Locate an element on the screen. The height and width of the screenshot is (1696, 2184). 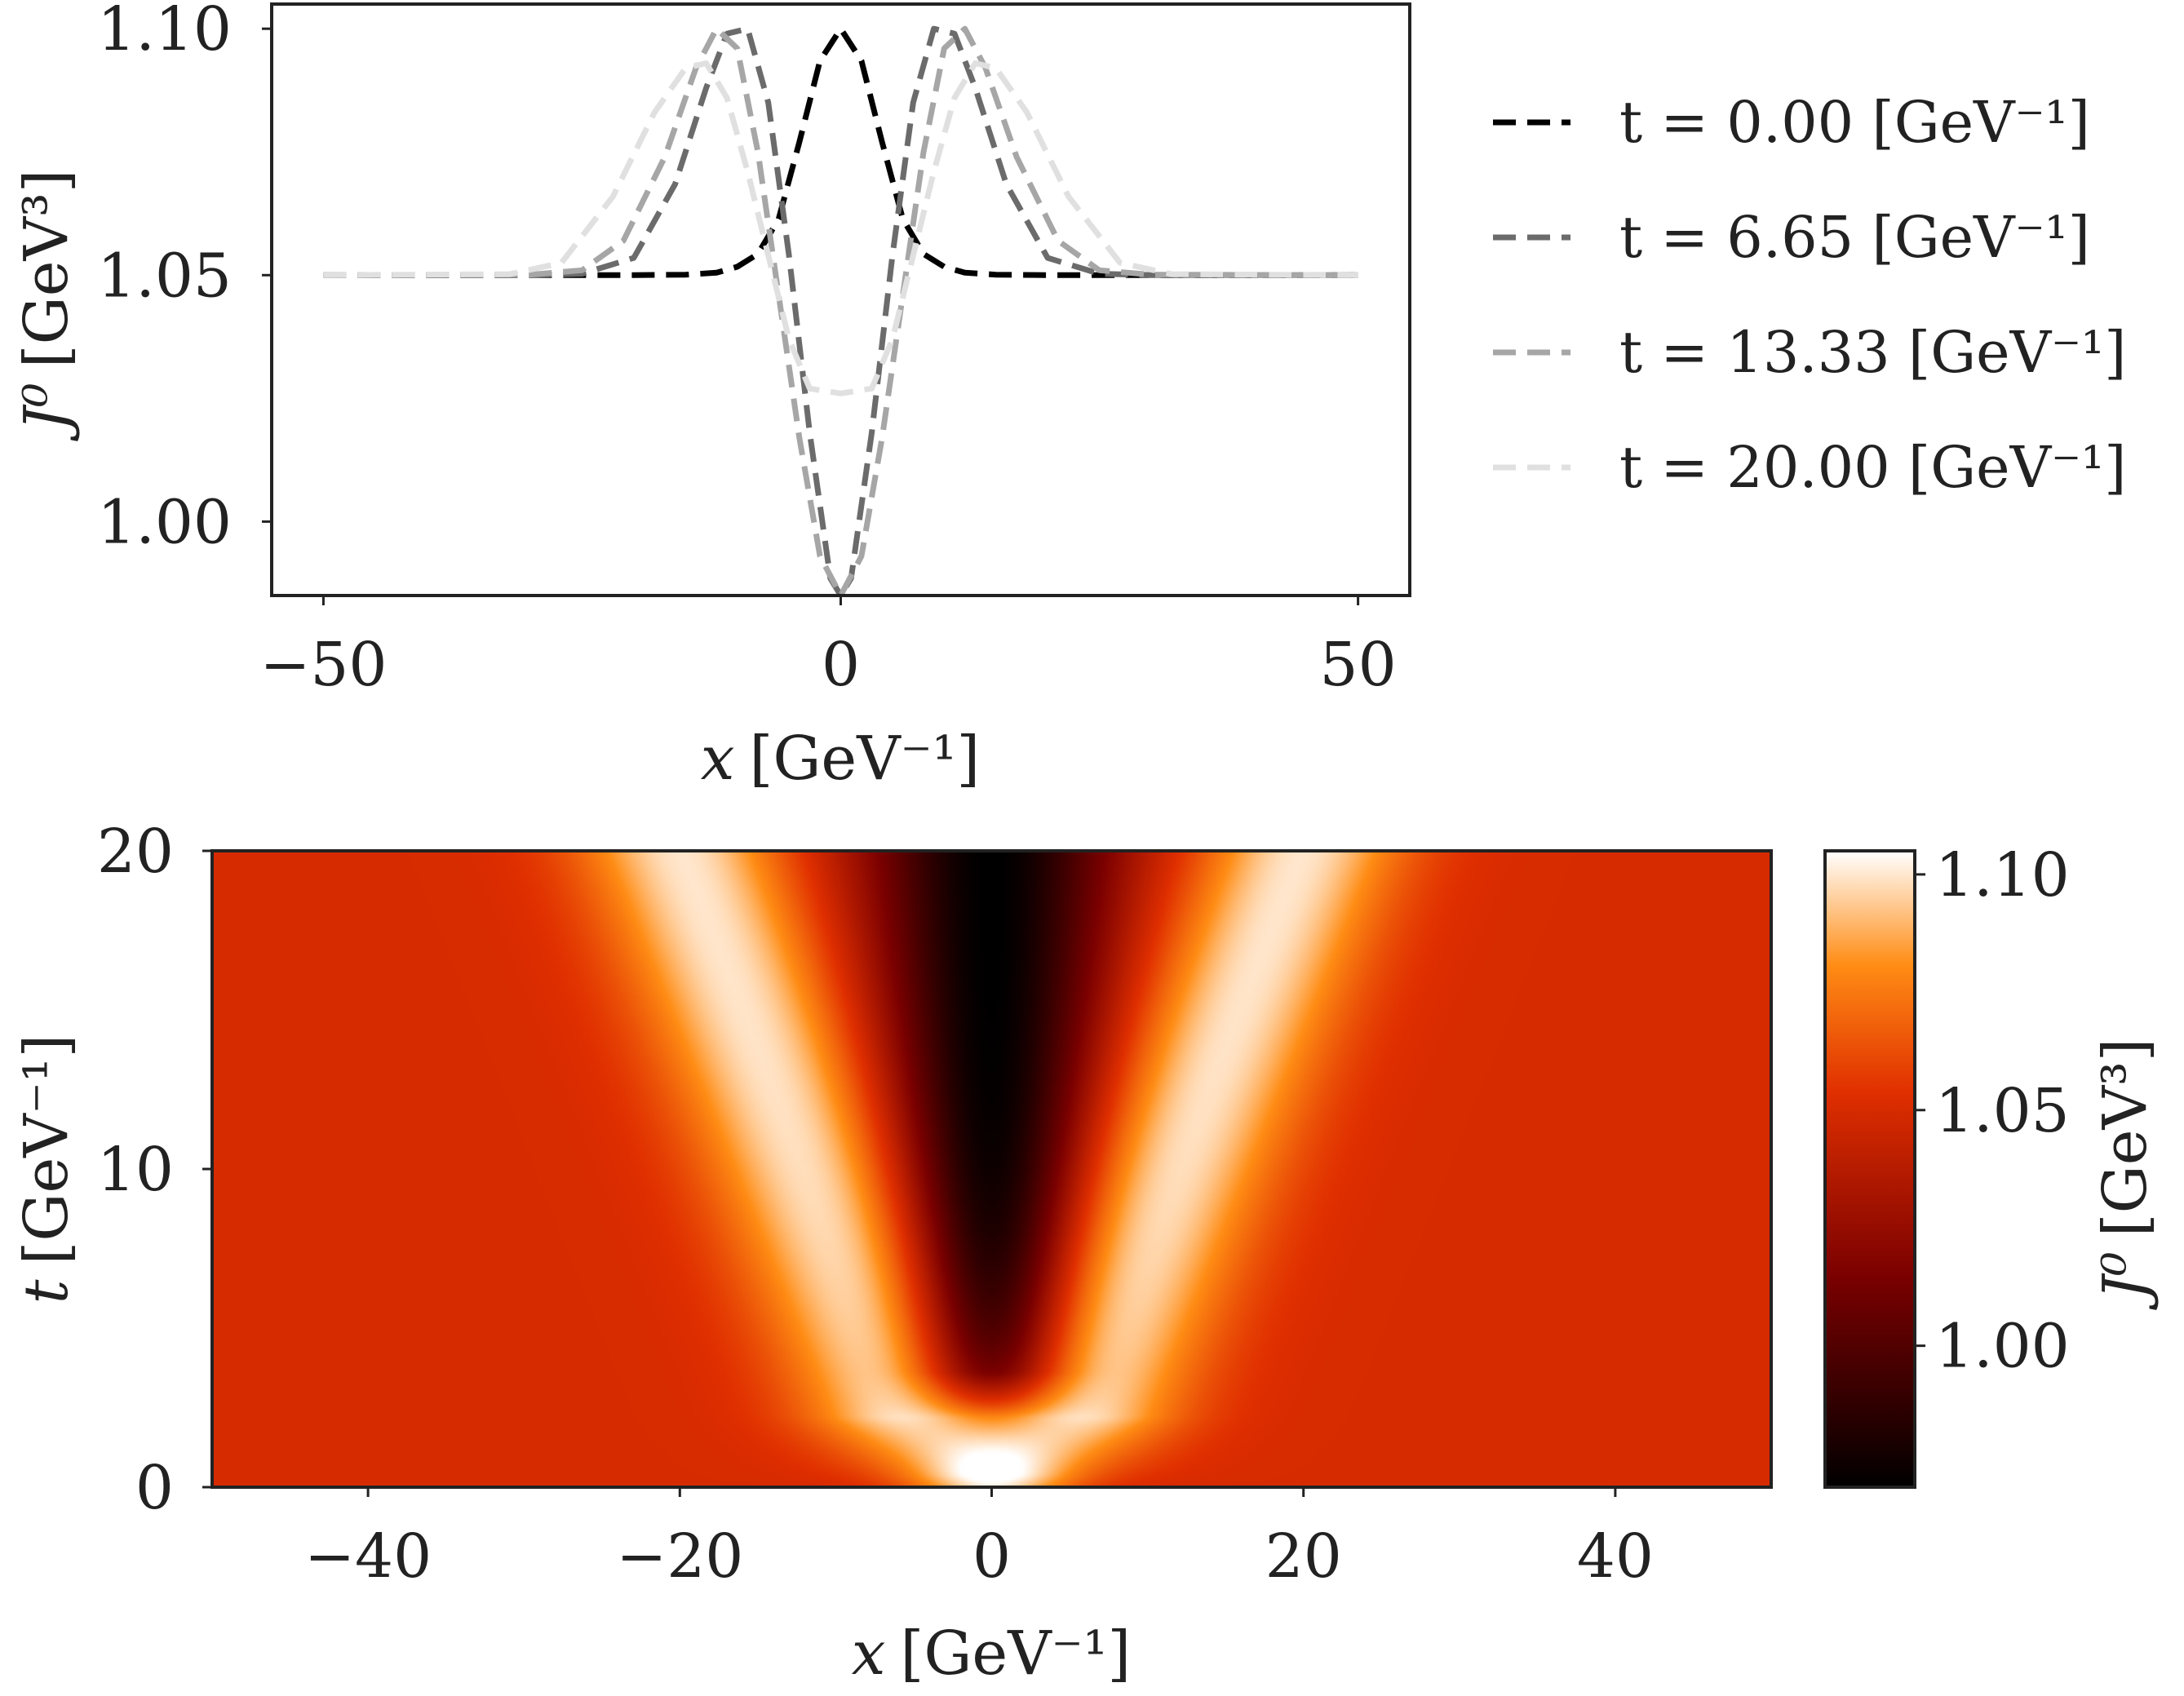
y-tick-label: 1.00 is located at coordinates (165, 522).